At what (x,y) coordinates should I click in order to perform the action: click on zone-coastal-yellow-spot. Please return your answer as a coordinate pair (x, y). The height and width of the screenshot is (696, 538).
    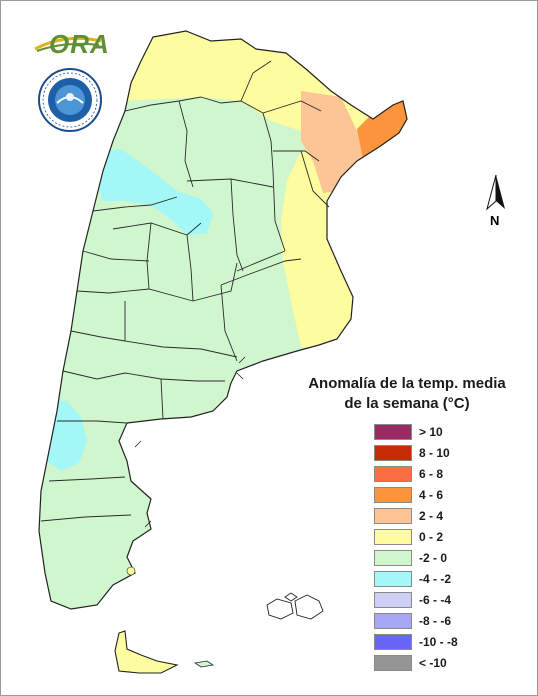
    Looking at the image, I should click on (131, 571).